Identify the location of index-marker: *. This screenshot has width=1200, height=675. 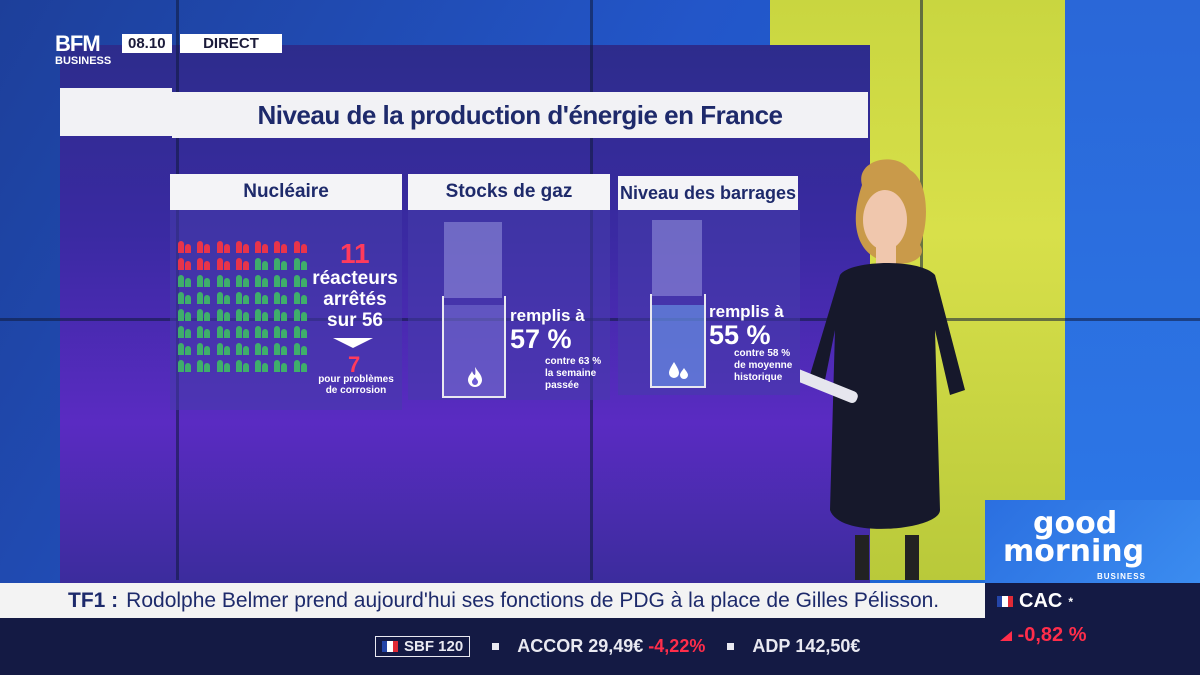
(1071, 601).